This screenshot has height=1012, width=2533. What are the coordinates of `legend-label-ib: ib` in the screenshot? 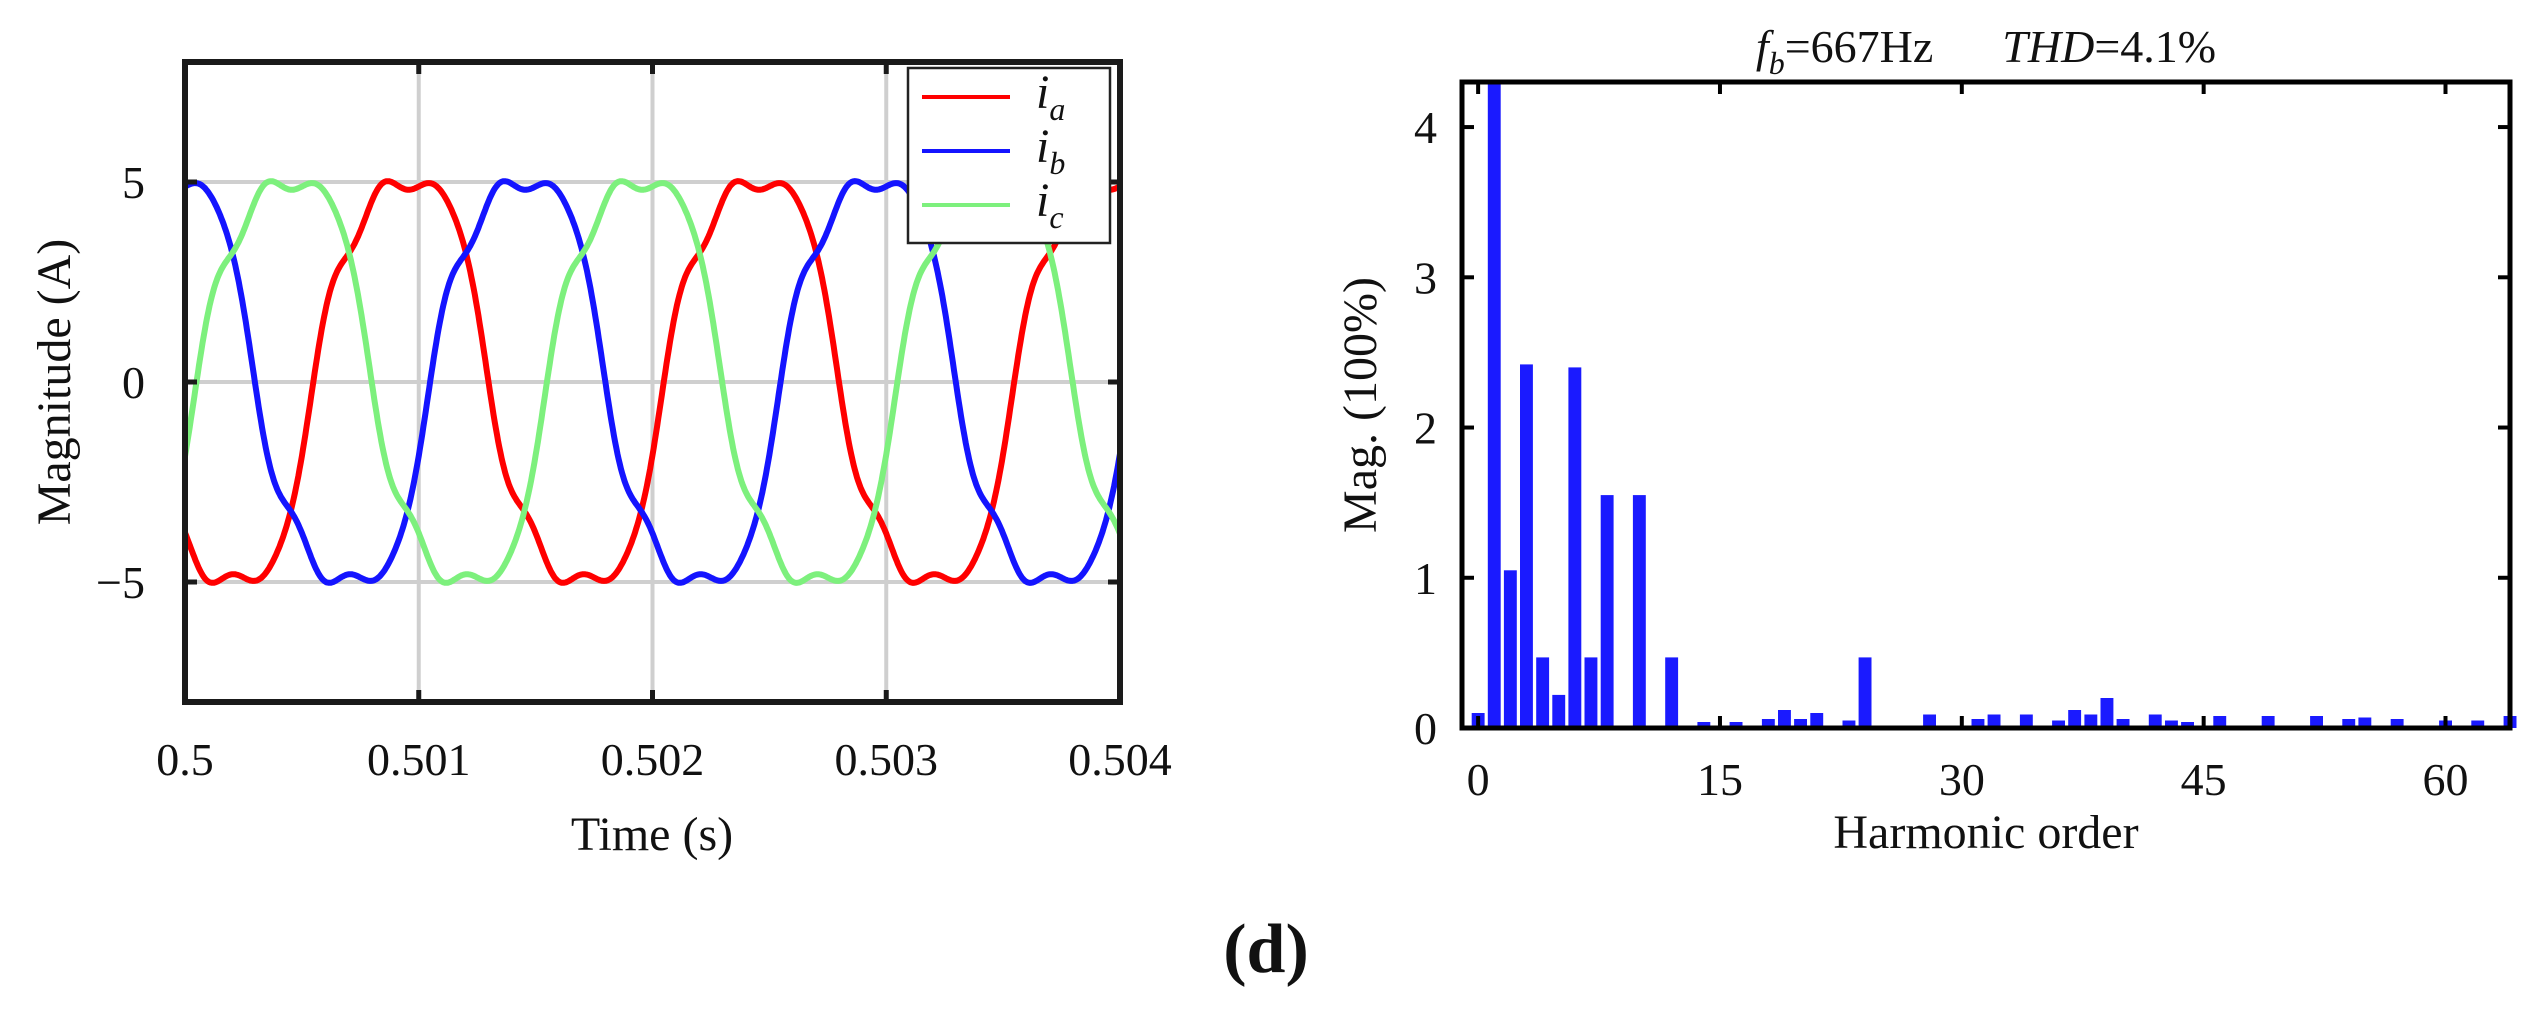 It's located at (1050, 150).